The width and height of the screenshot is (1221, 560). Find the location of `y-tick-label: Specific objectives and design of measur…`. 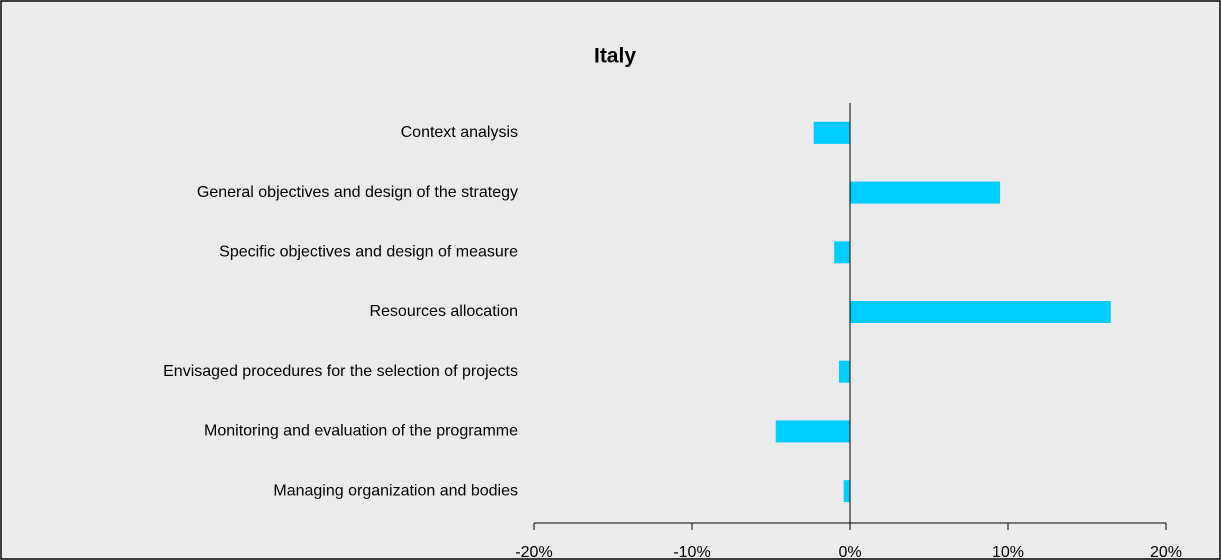

y-tick-label: Specific objectives and design of measur… is located at coordinates (368, 252).